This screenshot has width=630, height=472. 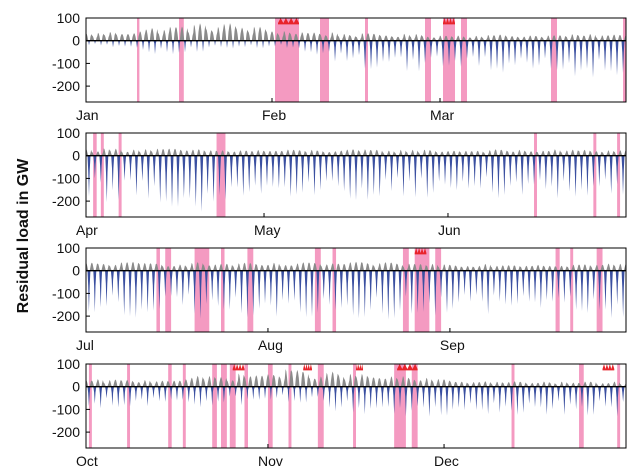 I want to click on month-label-jun: Jun, so click(x=449, y=230).